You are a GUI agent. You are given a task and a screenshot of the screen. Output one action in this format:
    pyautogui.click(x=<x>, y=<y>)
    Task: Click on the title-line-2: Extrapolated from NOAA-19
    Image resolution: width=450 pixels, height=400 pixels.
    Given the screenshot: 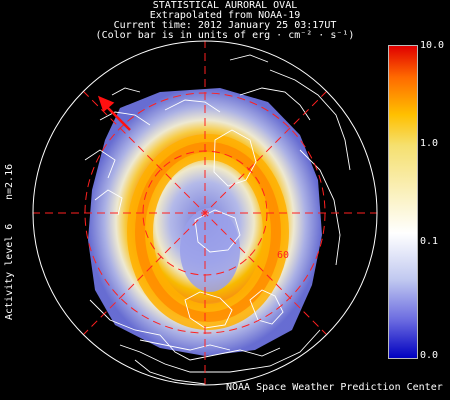 What is the action you would take?
    pyautogui.click(x=225, y=15)
    